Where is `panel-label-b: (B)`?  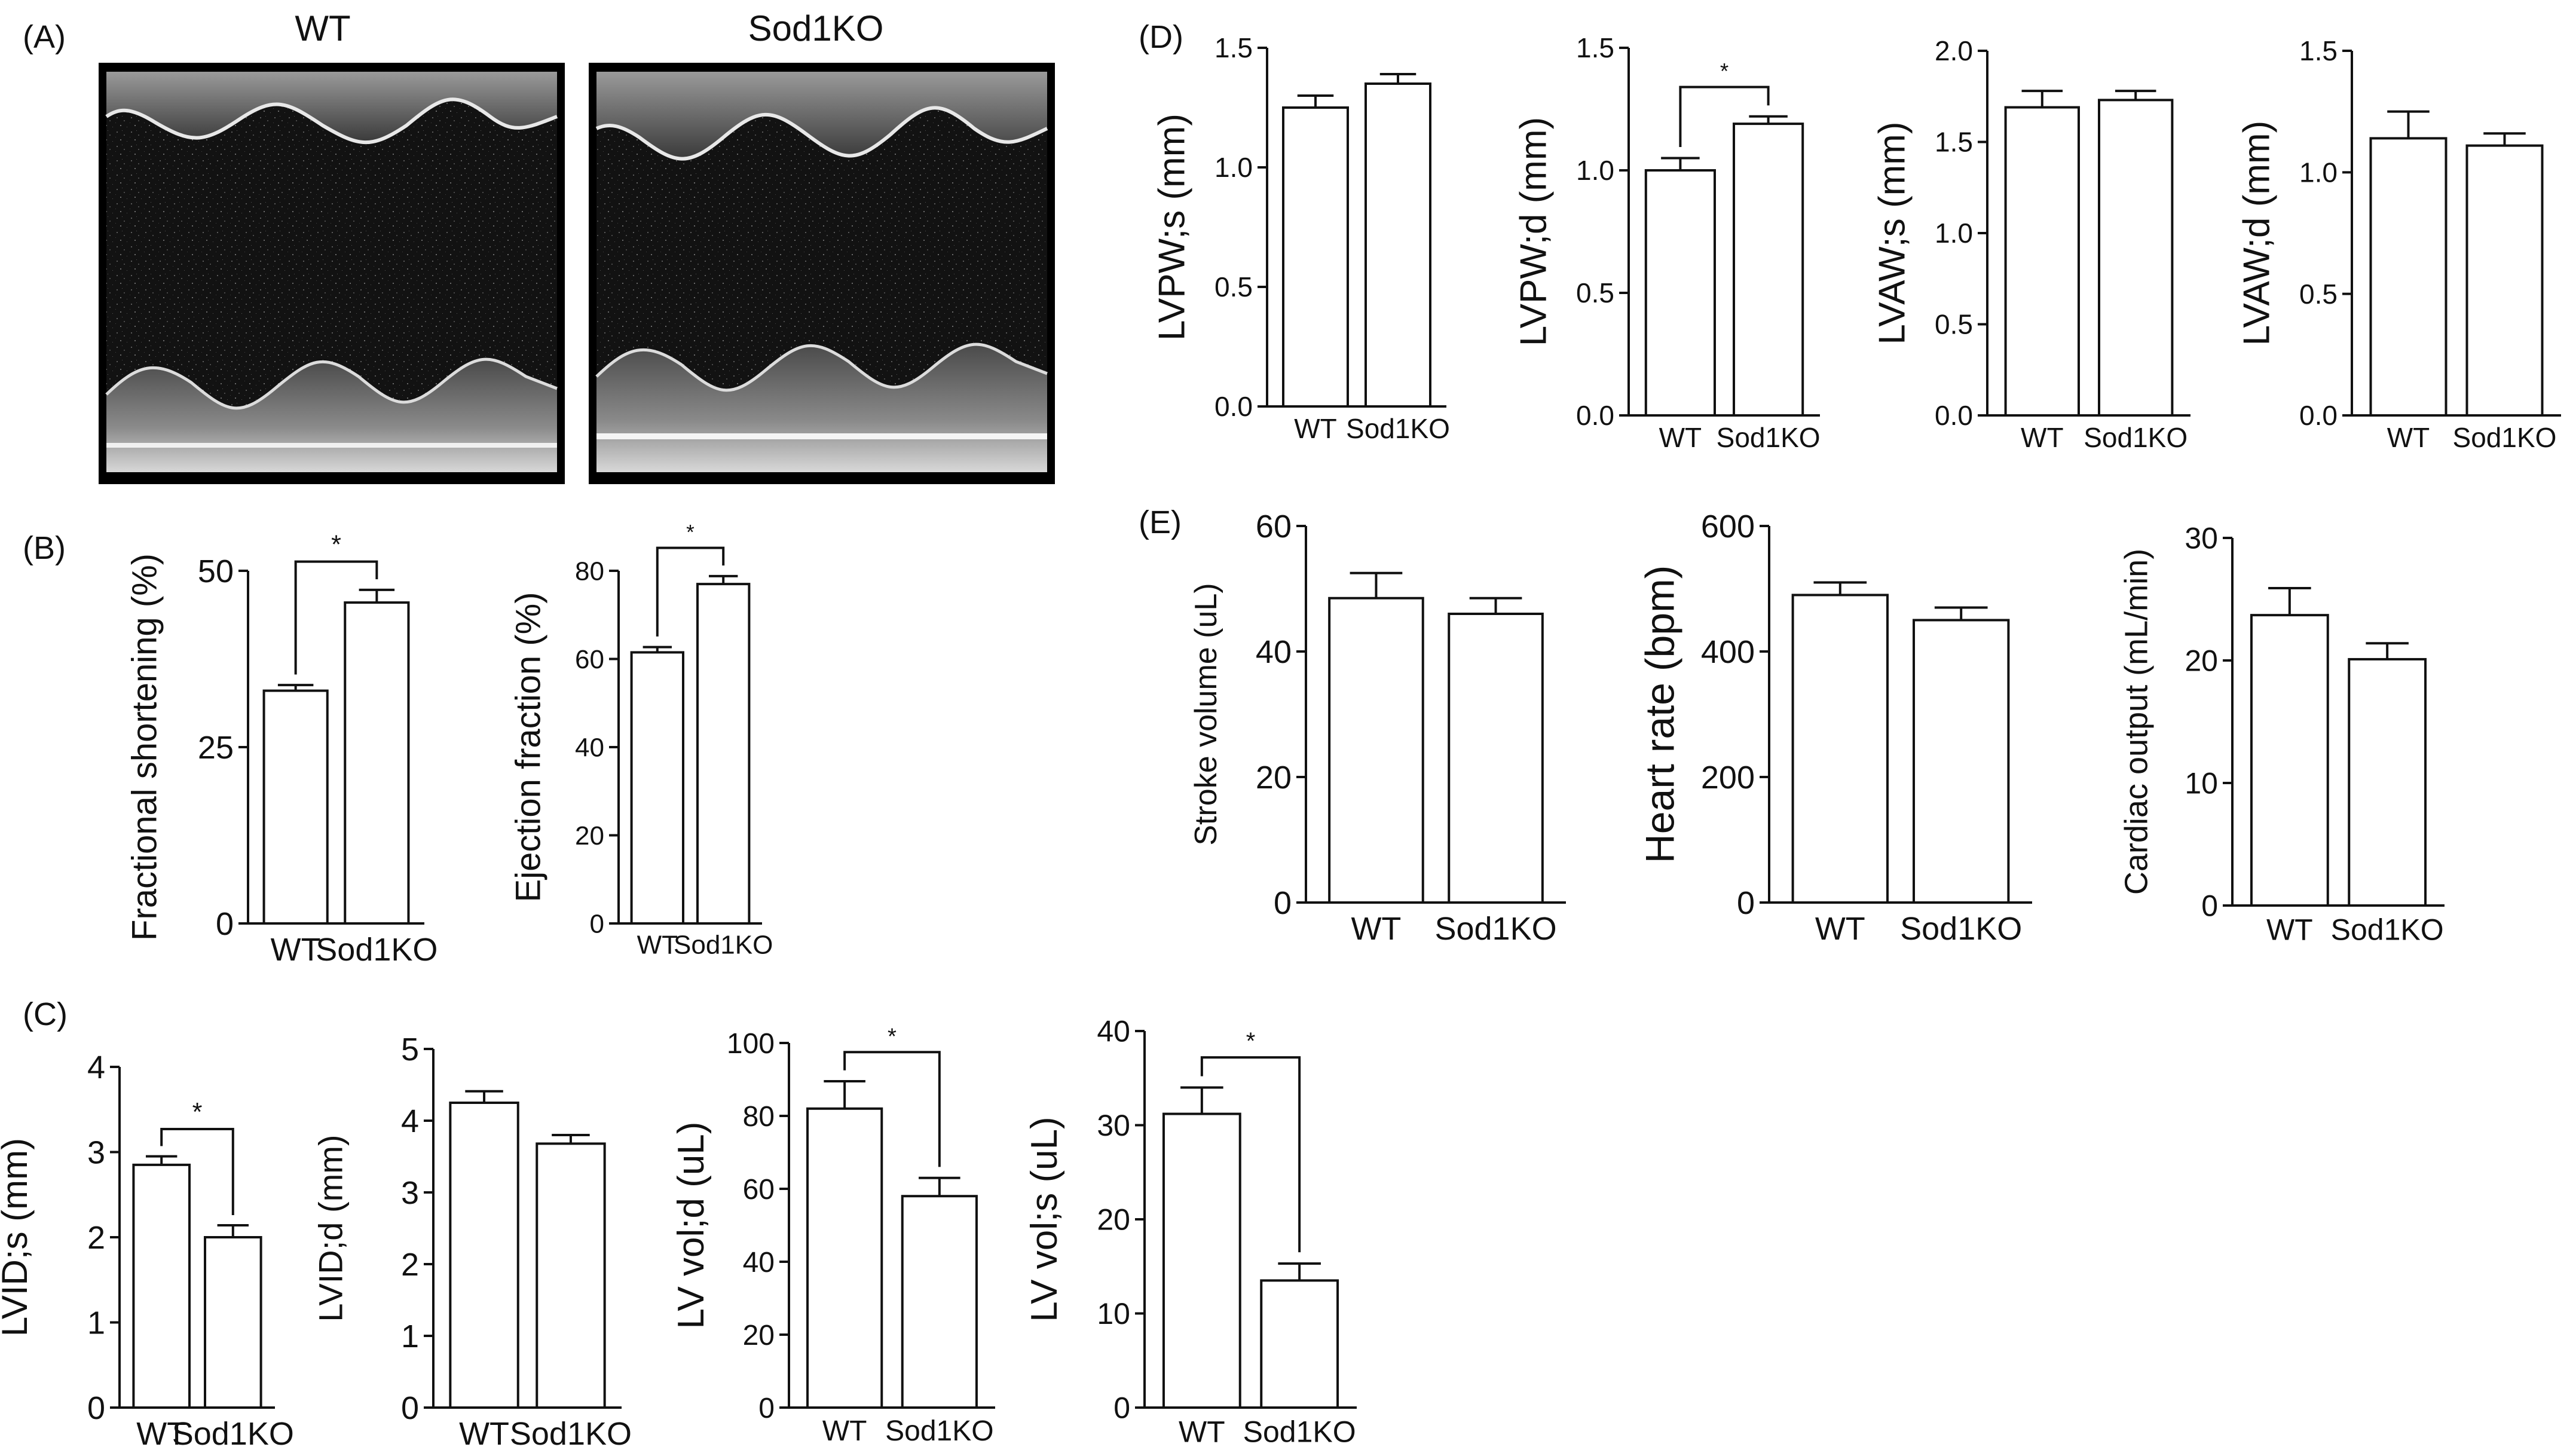 panel-label-b: (B) is located at coordinates (44, 548).